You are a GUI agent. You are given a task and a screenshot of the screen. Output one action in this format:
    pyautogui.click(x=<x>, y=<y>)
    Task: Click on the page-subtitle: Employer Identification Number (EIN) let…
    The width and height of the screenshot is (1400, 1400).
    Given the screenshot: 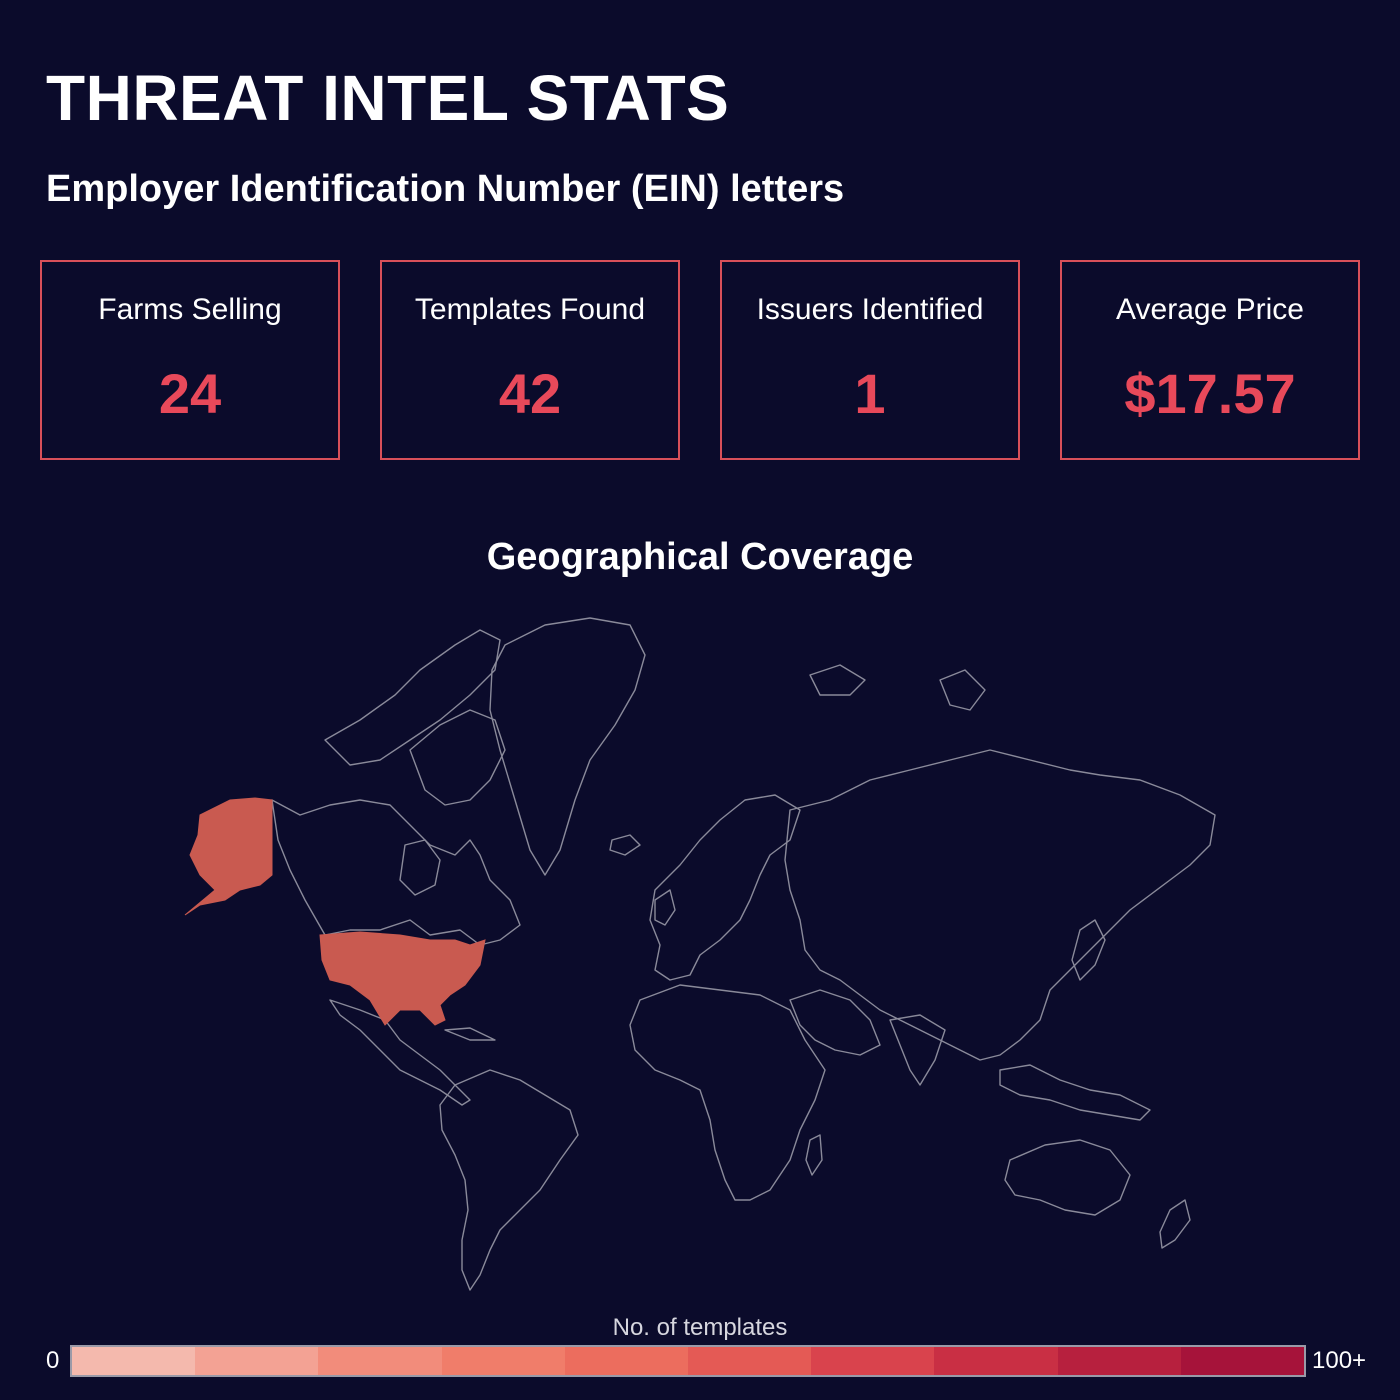 What is the action you would take?
    pyautogui.click(x=445, y=189)
    